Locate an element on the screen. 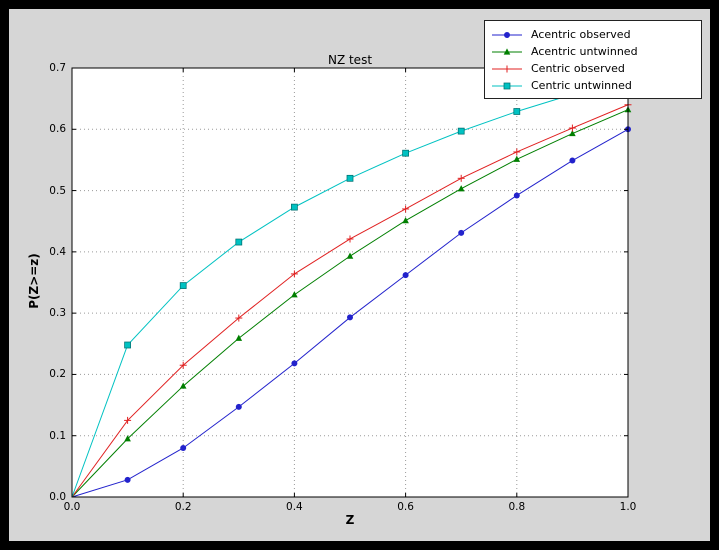 The height and width of the screenshot is (550, 719). x-tick-label: 1.0 is located at coordinates (628, 507).